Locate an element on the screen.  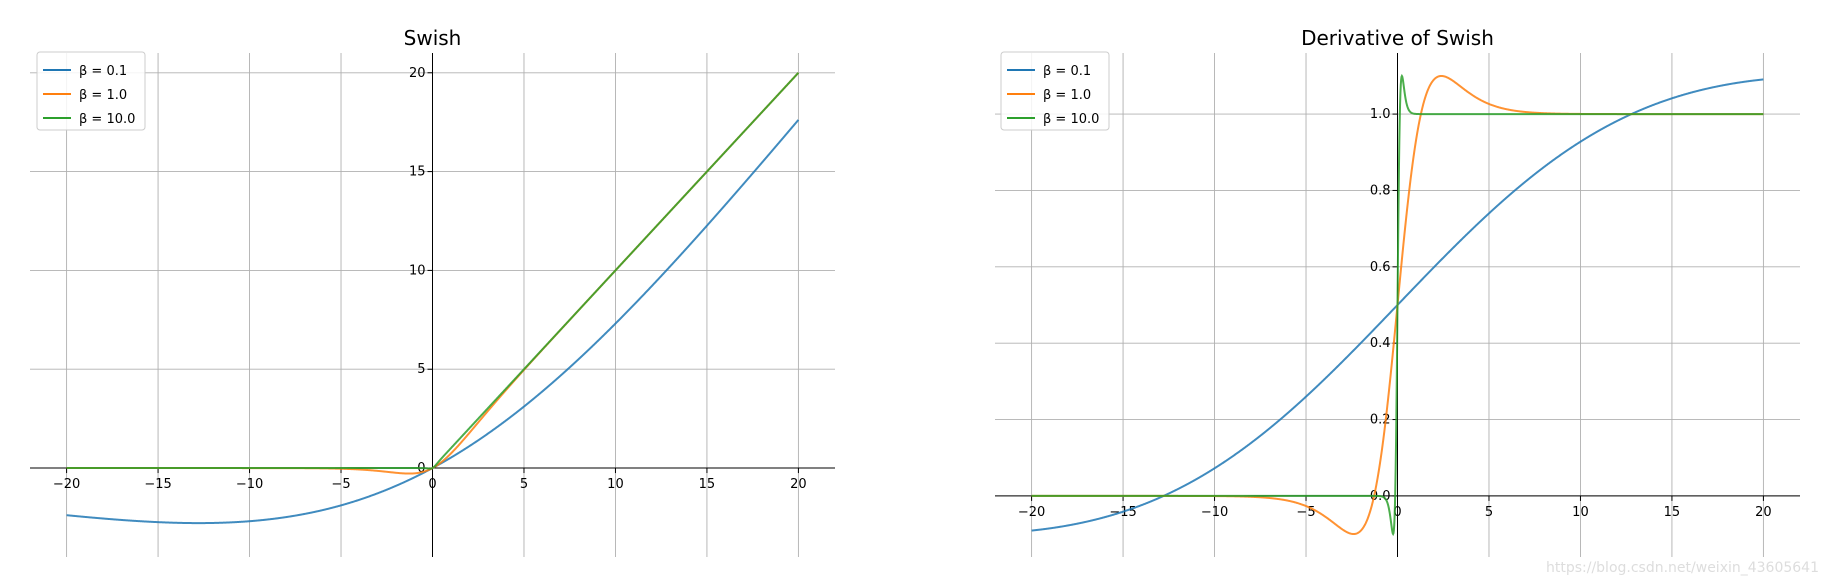
y-tick-label: 5 is located at coordinates (421, 369).